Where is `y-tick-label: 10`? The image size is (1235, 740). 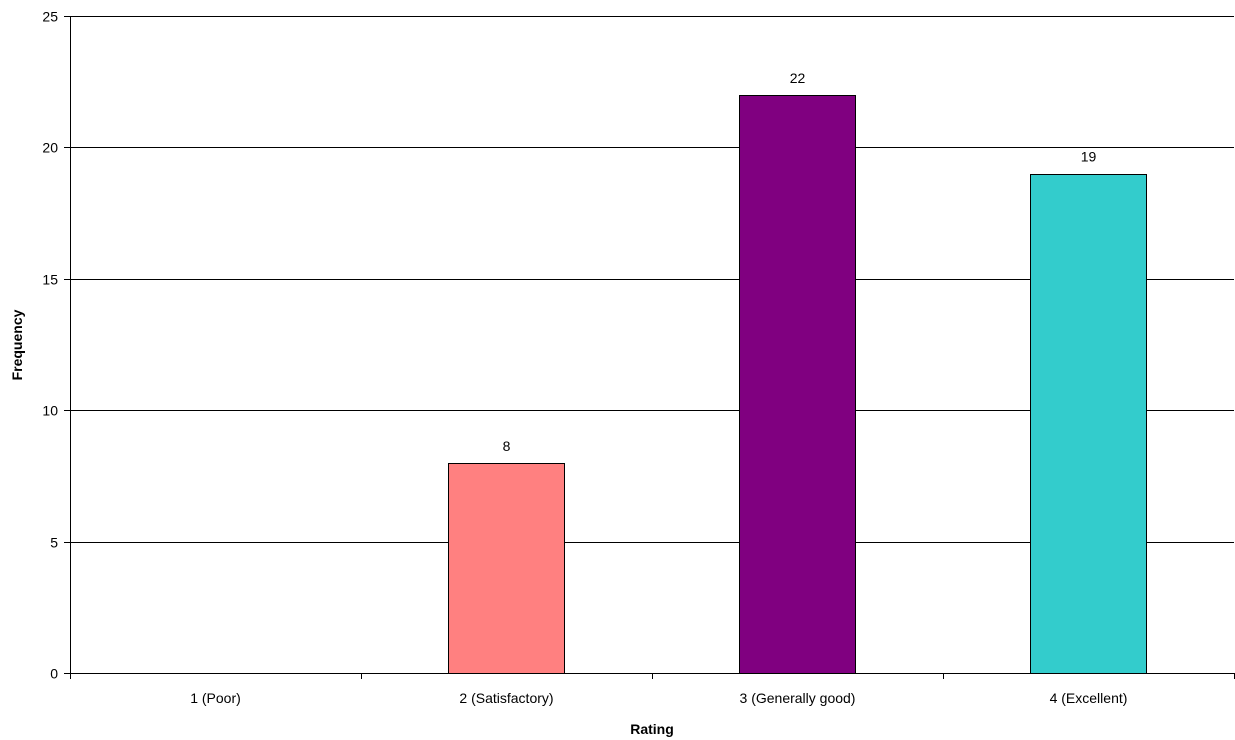 y-tick-label: 10 is located at coordinates (50, 411).